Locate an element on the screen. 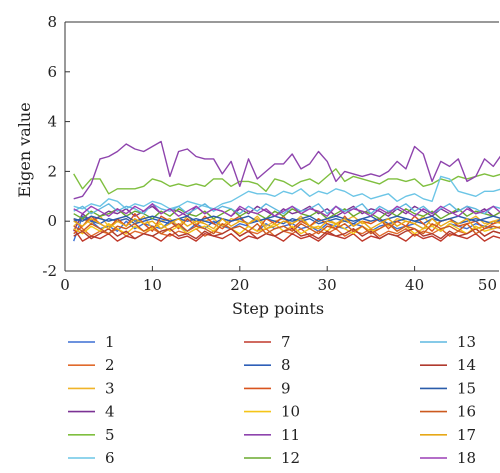 The width and height of the screenshot is (500, 473). x-tick-label: 40 is located at coordinates (414, 285).